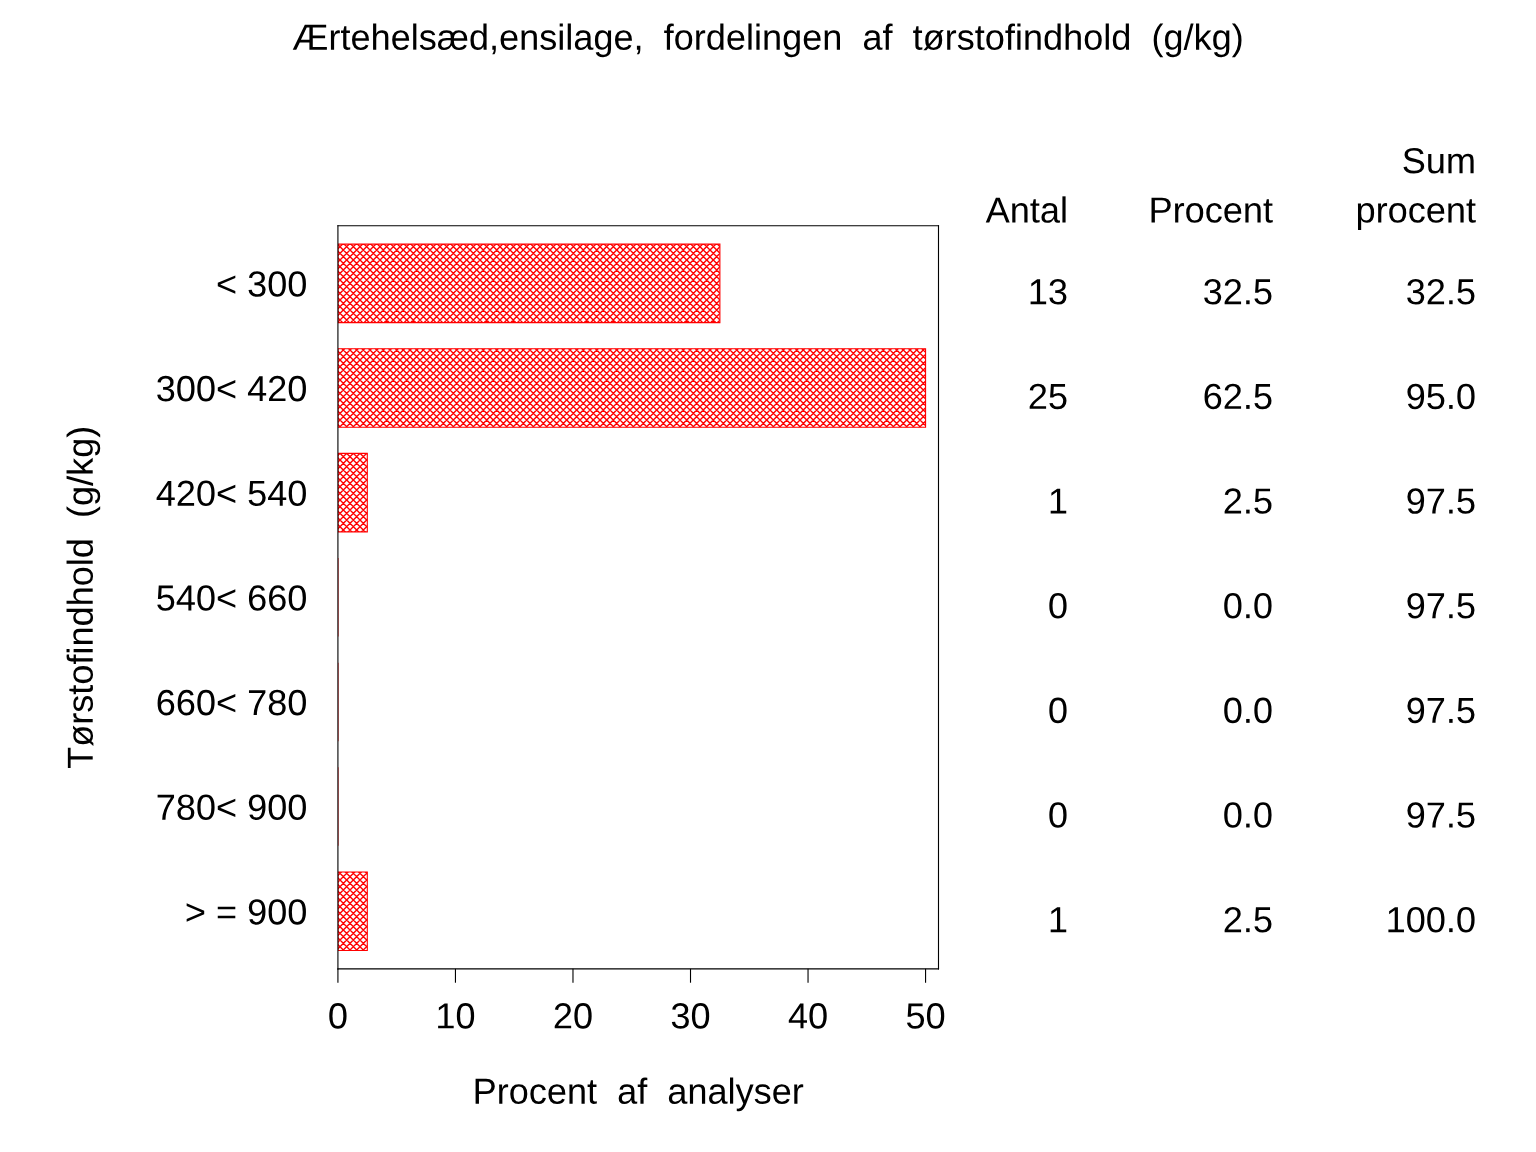 This screenshot has width=1536, height=1152. Describe the element at coordinates (231, 388) in the screenshot. I see `y-tick-label: 300< 420` at that location.